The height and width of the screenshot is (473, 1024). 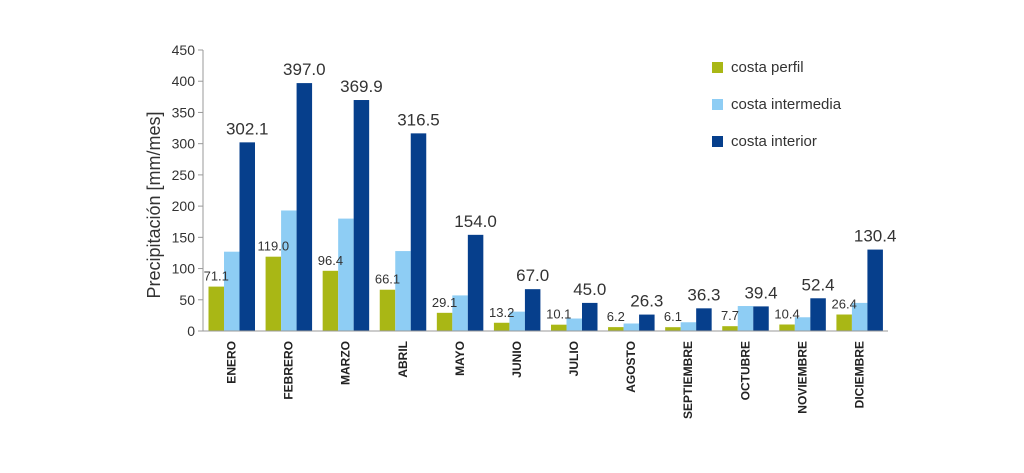 What do you see at coordinates (460, 358) in the screenshot?
I see `x-category-label: MAYO` at bounding box center [460, 358].